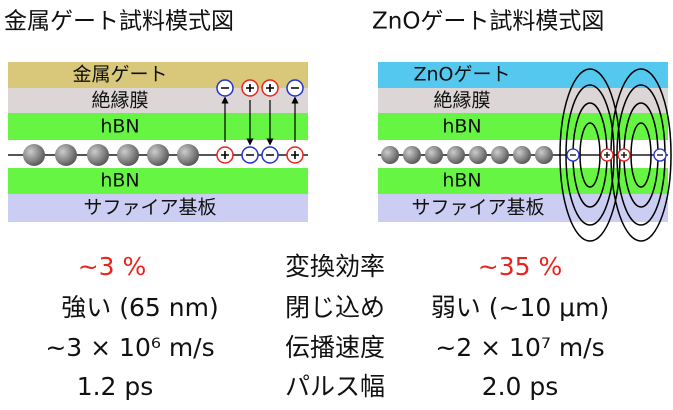 This screenshot has height=410, width=673. What do you see at coordinates (520, 266) in the screenshot?
I see `cell: ~35 %` at bounding box center [520, 266].